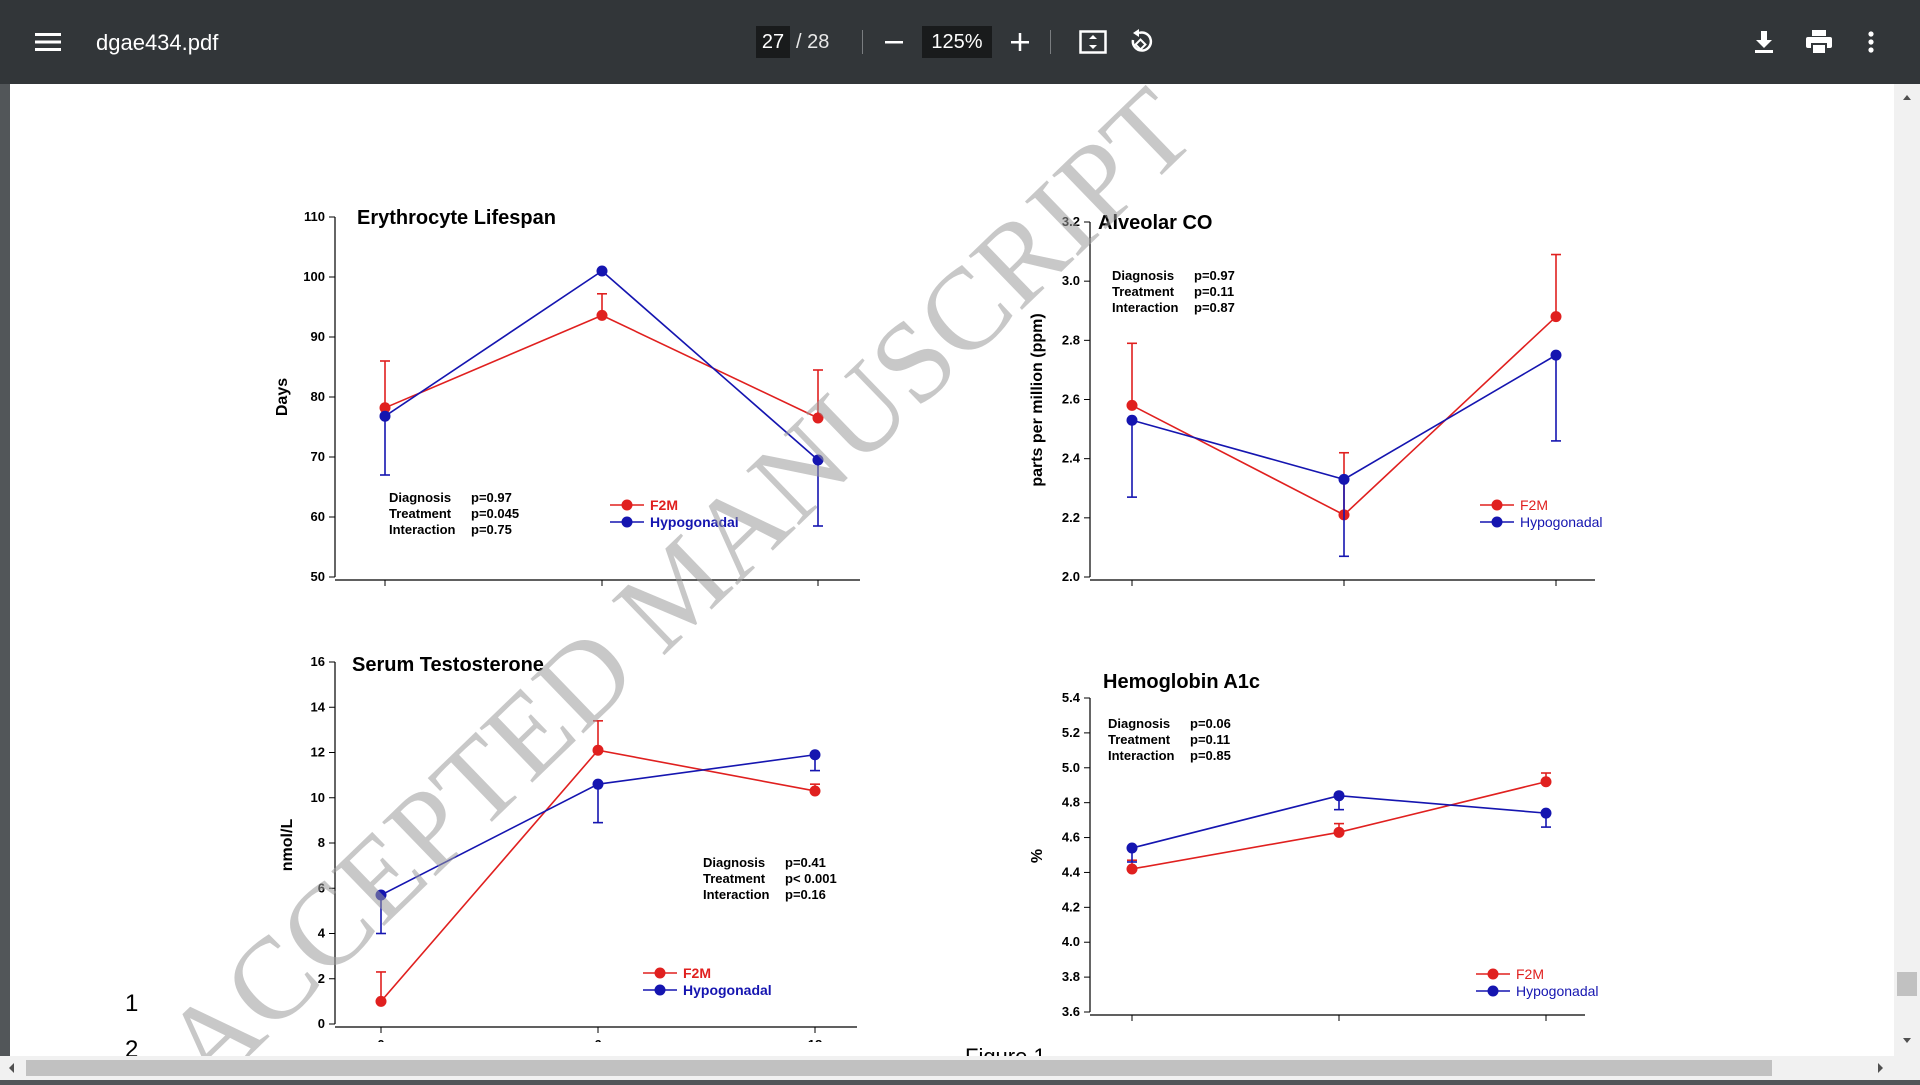 The width and height of the screenshot is (1920, 1085). Describe the element at coordinates (1071, 976) in the screenshot. I see `y-tick-label: 3.8` at that location.